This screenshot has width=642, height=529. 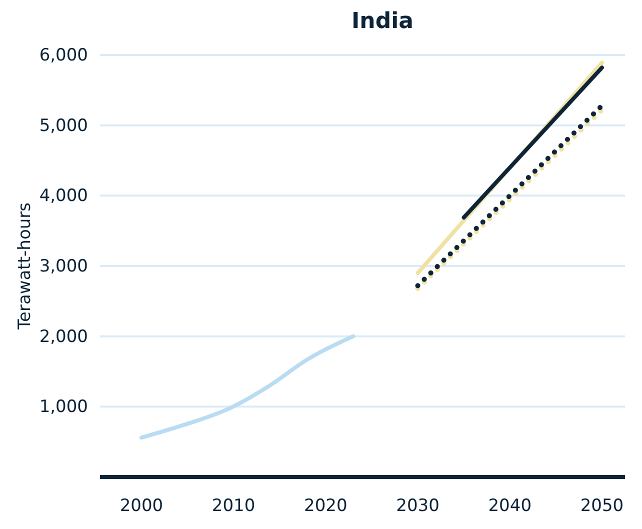 What do you see at coordinates (142, 506) in the screenshot?
I see `x-tick-label: 2000` at bounding box center [142, 506].